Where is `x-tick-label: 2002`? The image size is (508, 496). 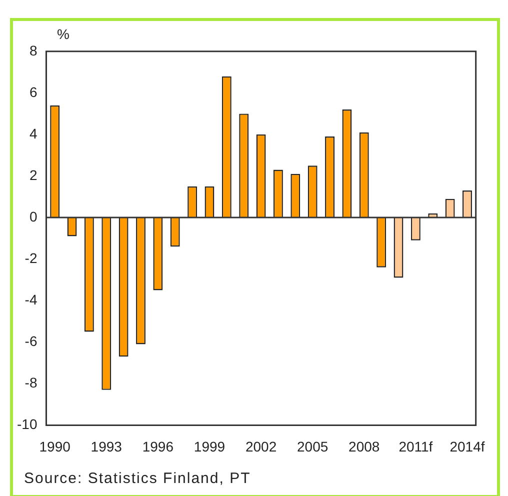 x-tick-label: 2002 is located at coordinates (261, 446).